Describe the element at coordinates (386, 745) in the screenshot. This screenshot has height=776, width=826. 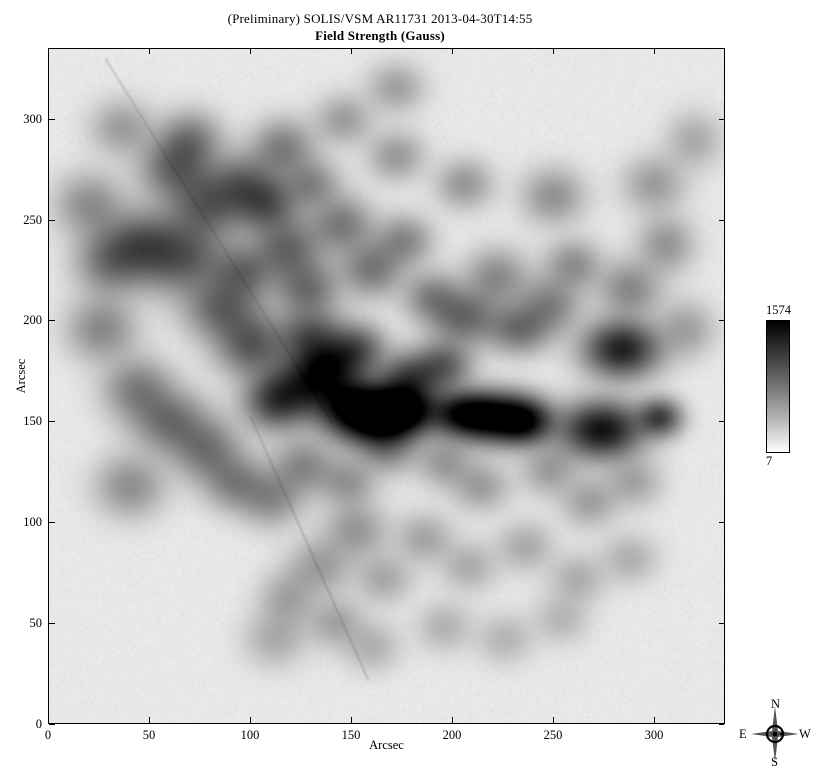
I see `x-axis-title: Arcsec` at that location.